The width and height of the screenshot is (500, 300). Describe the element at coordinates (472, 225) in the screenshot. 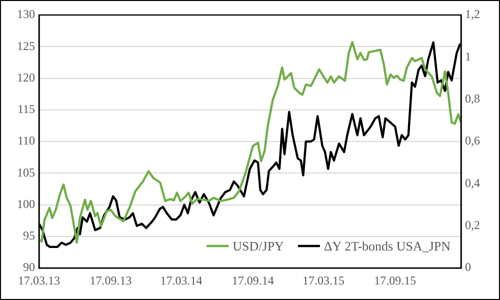

I see `y2-tick-label: 0,2` at that location.